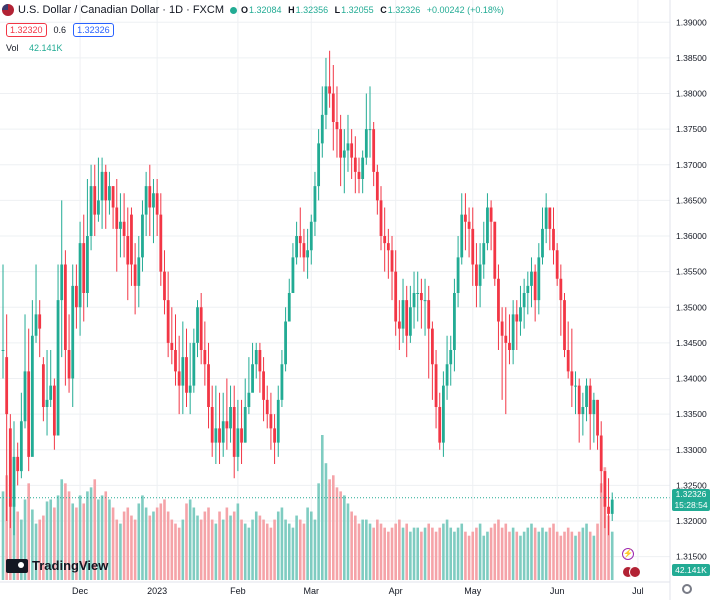  I want to click on time-axis: Dec 2023 Feb Mar Apr May Jun Jul, so click(335, 588).